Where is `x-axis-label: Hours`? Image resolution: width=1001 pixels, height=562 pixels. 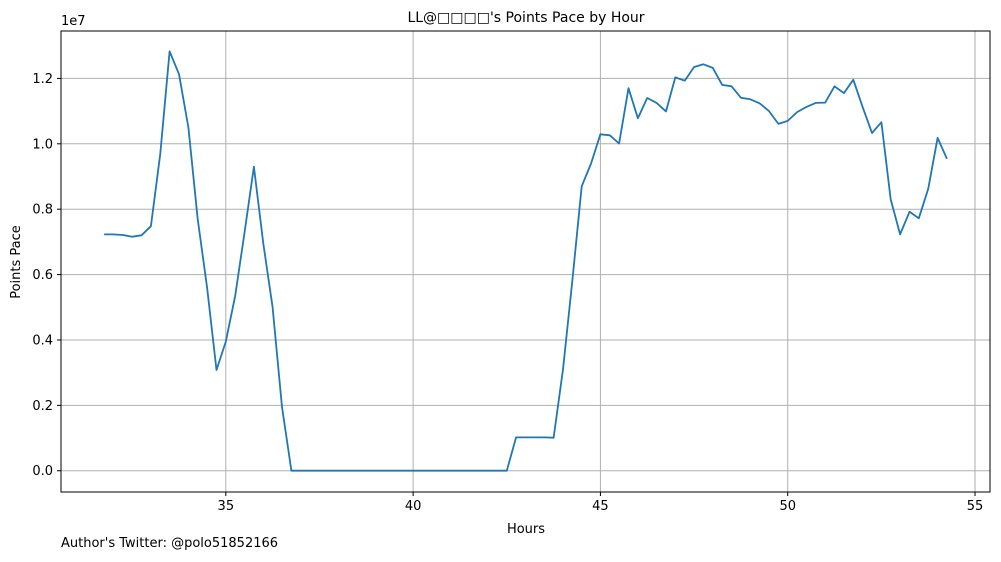
x-axis-label: Hours is located at coordinates (526, 529).